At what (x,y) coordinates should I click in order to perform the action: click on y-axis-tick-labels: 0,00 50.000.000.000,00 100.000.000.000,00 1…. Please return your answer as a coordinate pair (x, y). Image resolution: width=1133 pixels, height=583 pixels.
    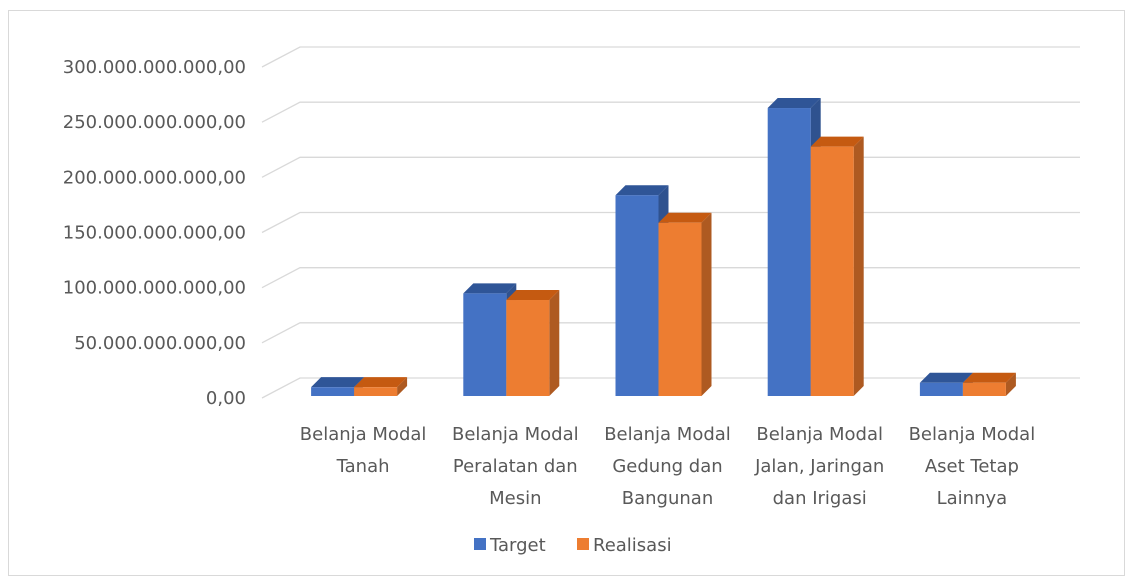
    Looking at the image, I should click on (154, 233).